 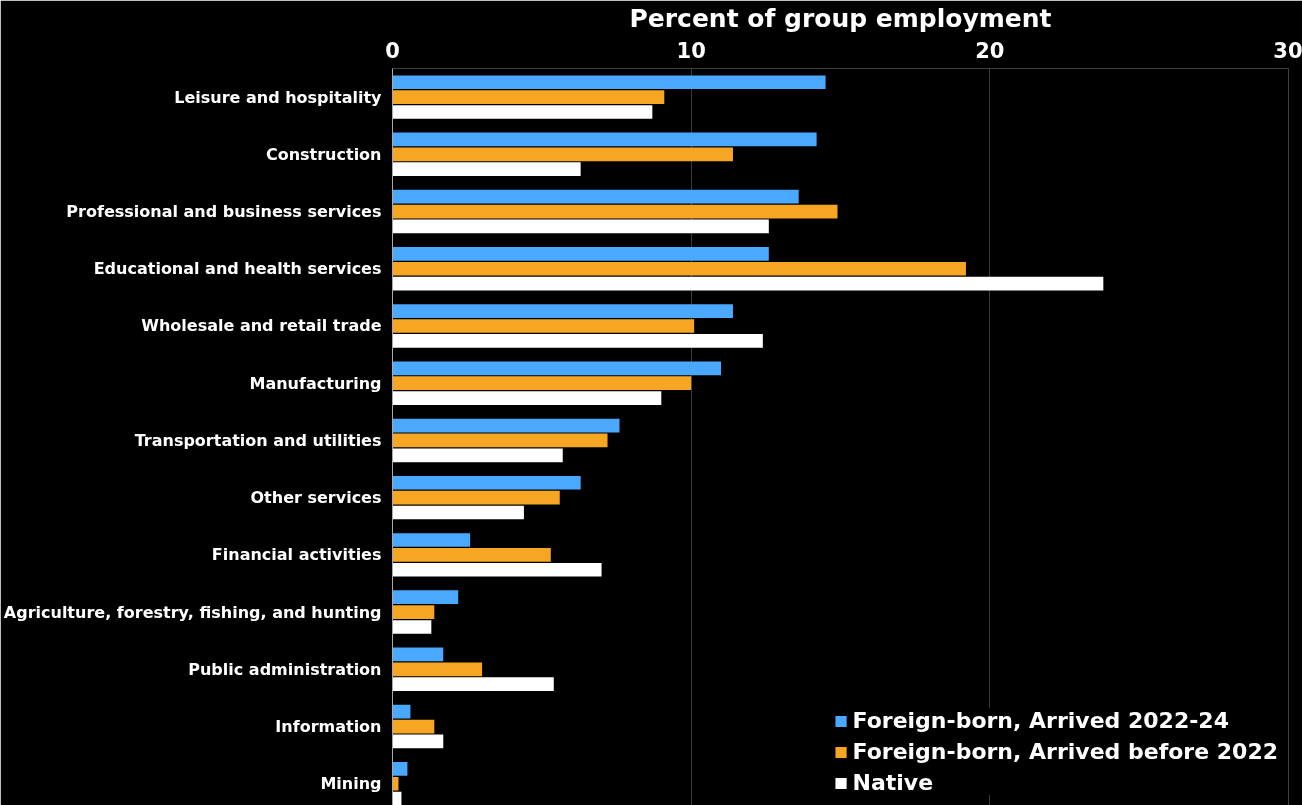 I want to click on y-tick-label: Leisure and hospitality, so click(x=278, y=97).